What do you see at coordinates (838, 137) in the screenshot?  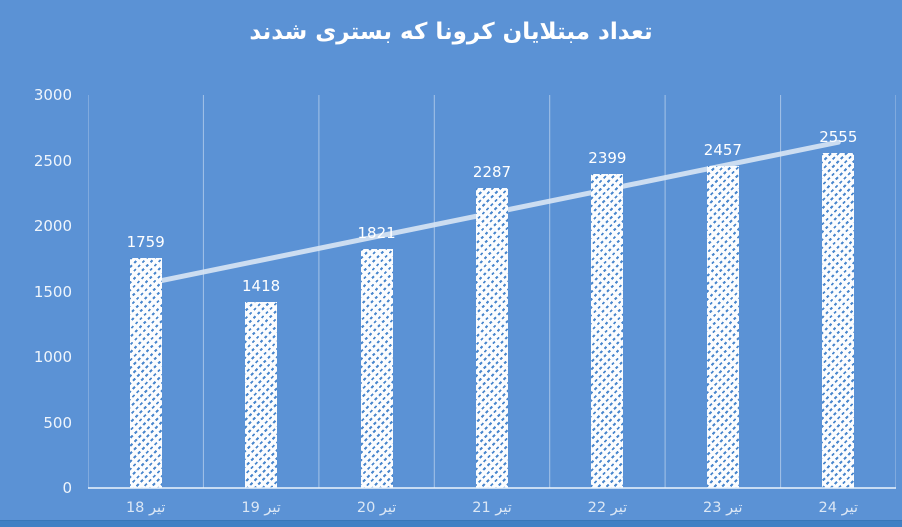 I see `bar-value-label: 2555` at bounding box center [838, 137].